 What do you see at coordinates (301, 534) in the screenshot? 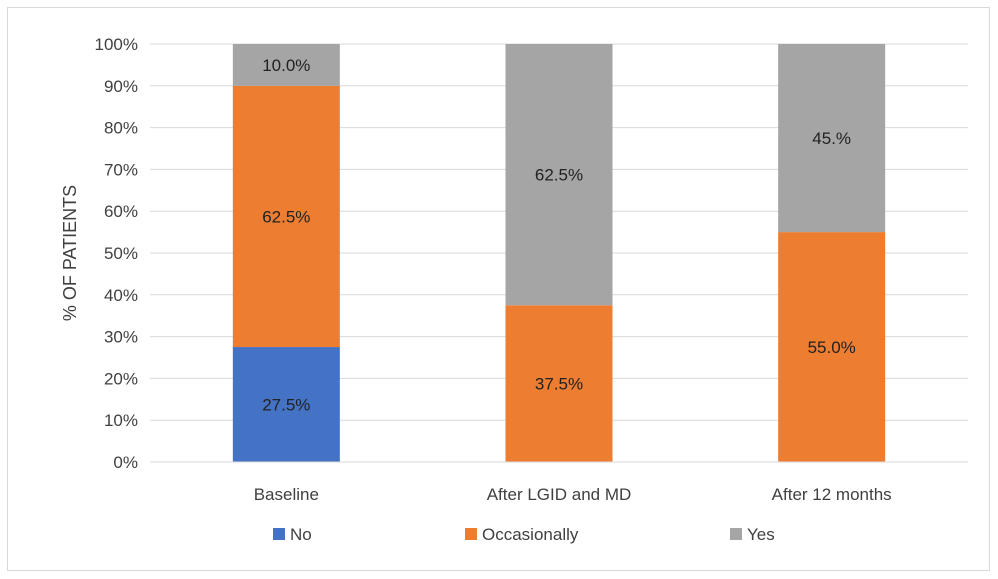
I see `legend-label: No` at bounding box center [301, 534].